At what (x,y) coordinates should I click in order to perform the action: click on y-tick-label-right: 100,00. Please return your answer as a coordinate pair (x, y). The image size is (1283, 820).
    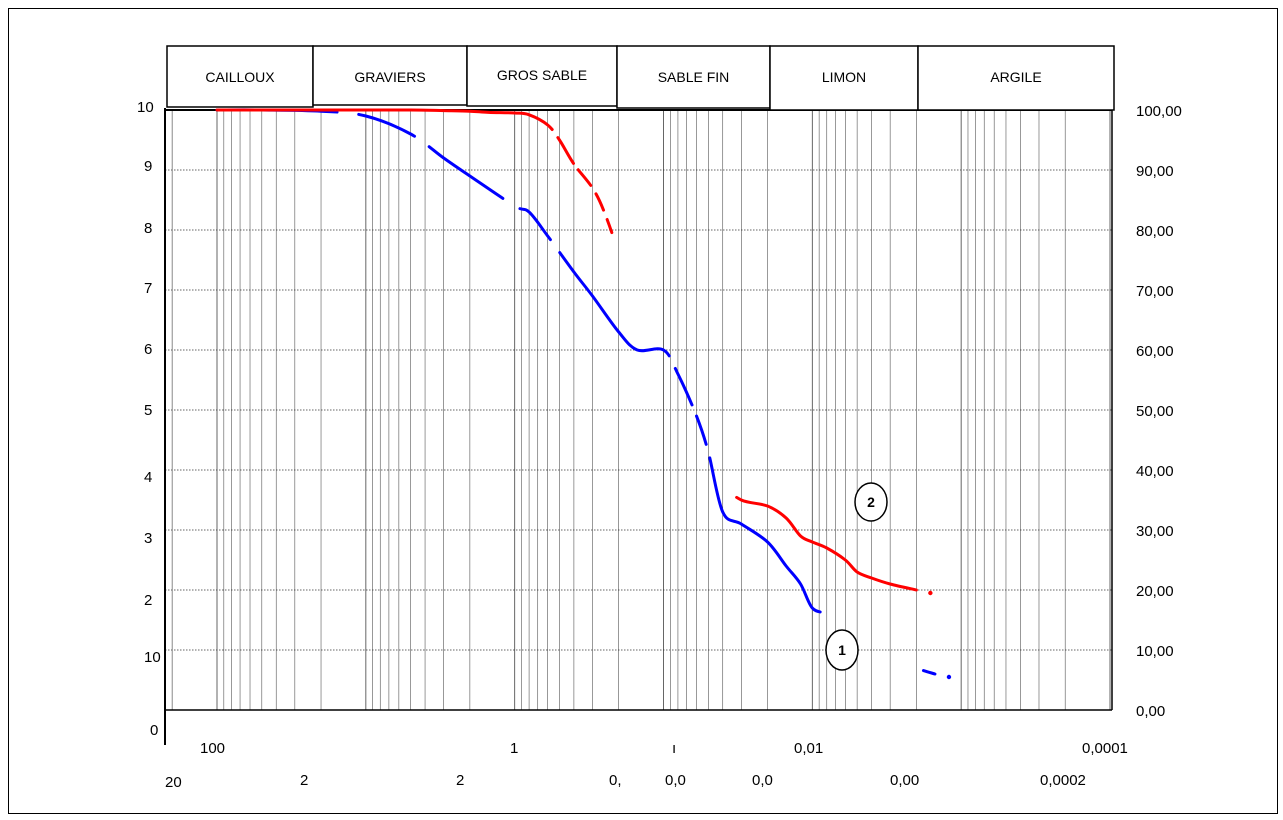
    Looking at the image, I should click on (1159, 111).